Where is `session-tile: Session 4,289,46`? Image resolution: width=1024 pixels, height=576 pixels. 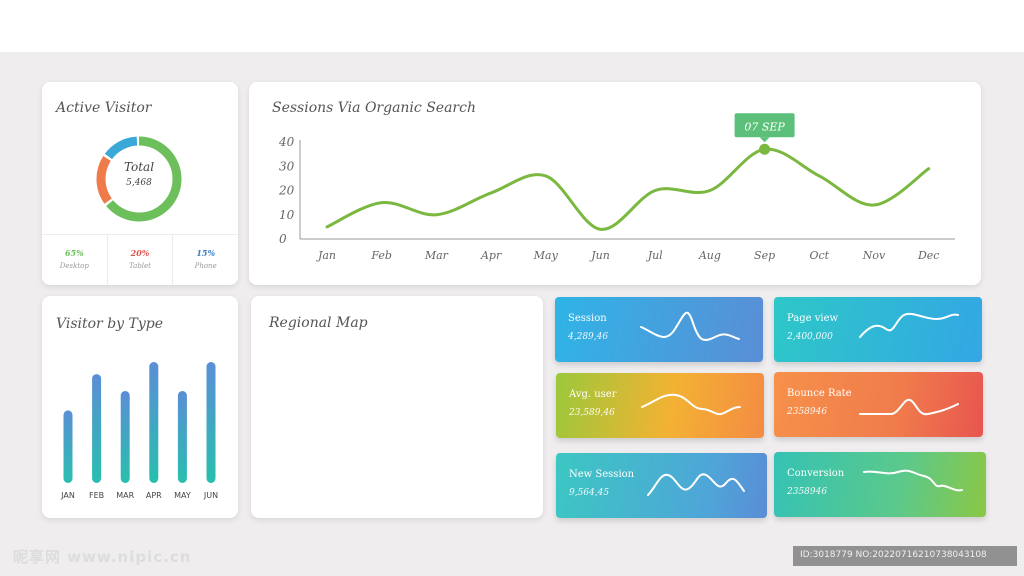 session-tile: Session 4,289,46 is located at coordinates (659, 329).